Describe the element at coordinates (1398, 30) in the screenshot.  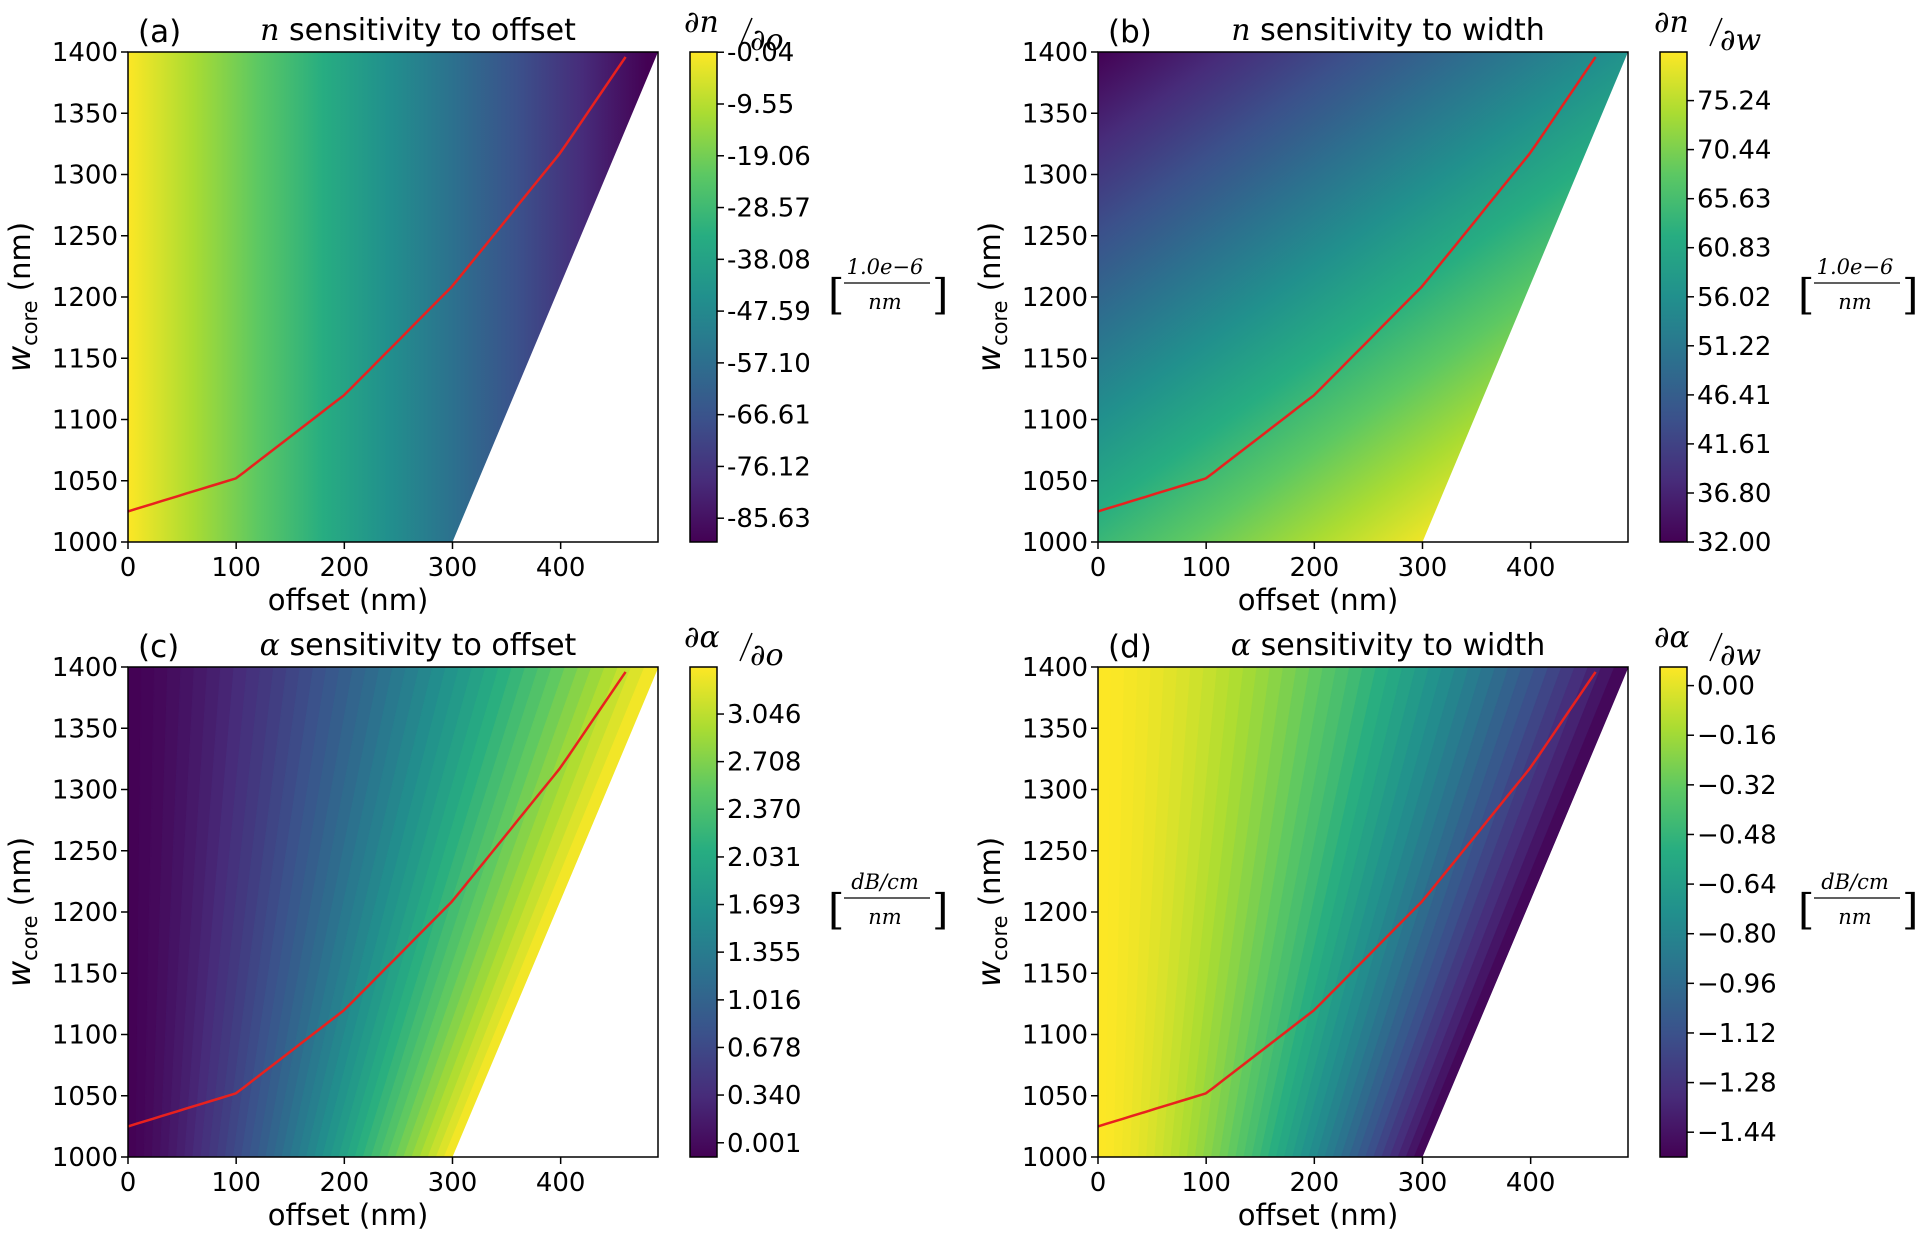
I see `chart-title-rest: sensitivity to width` at that location.